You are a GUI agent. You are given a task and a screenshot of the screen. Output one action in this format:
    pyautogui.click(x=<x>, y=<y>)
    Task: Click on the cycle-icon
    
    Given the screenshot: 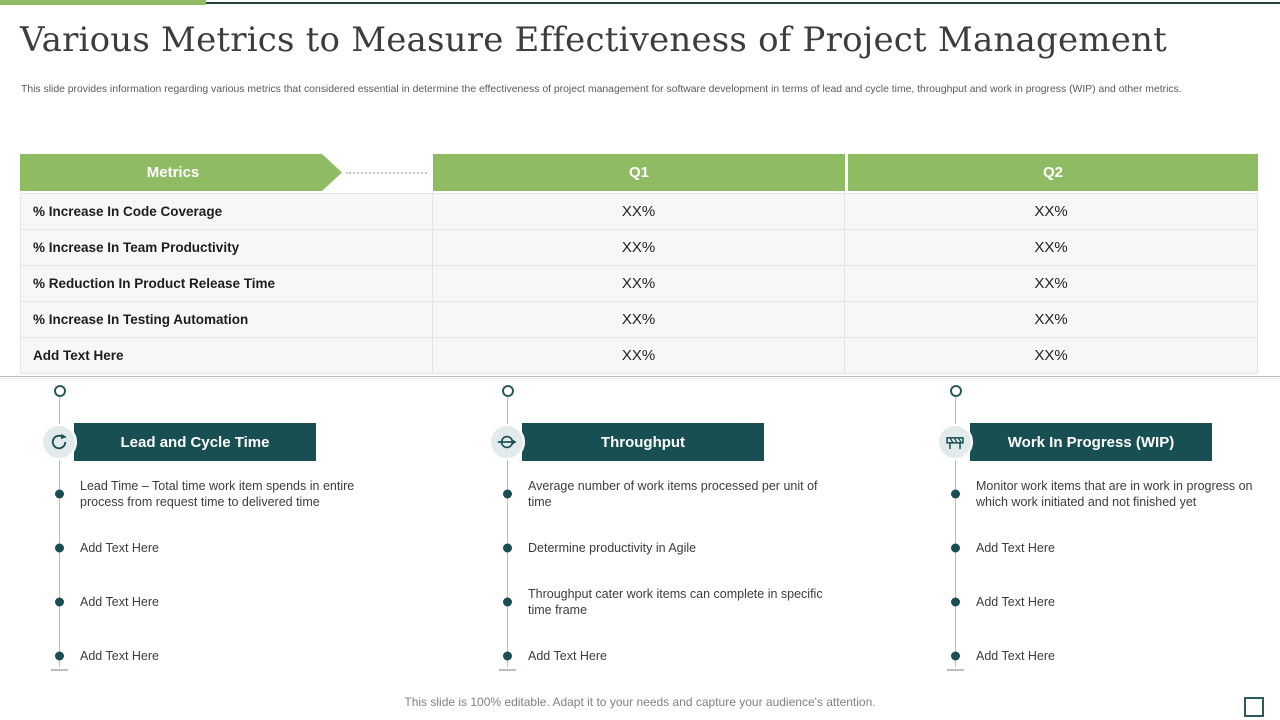 What is the action you would take?
    pyautogui.click(x=59, y=442)
    